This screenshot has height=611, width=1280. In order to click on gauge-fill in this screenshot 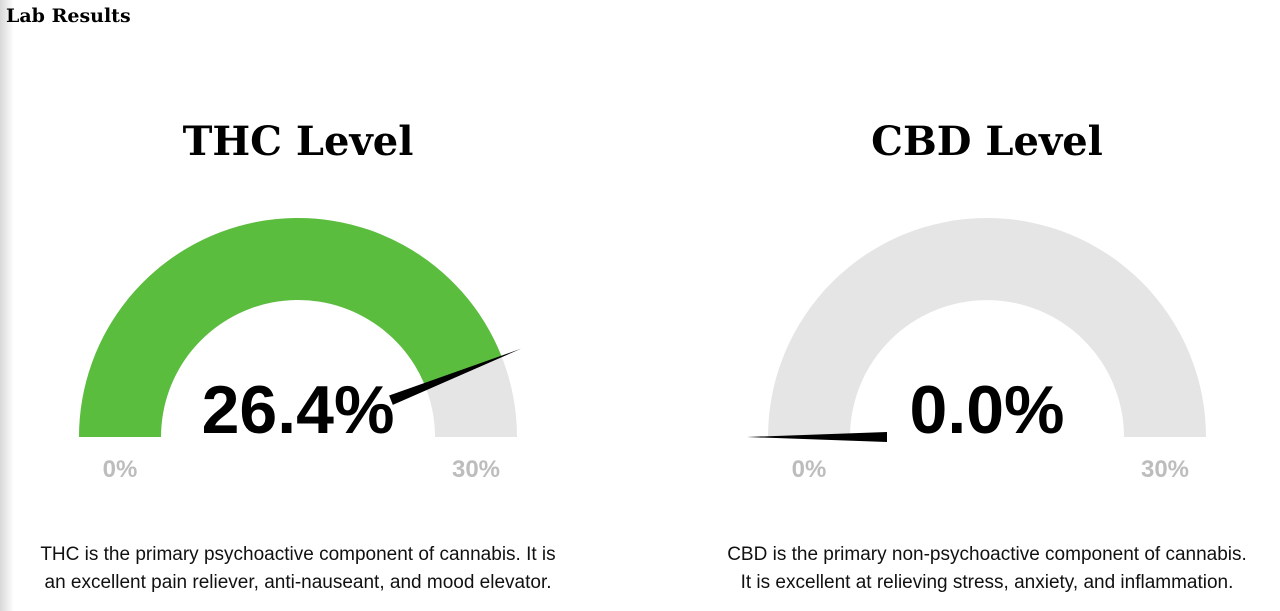, I will do `click(290, 327)`.